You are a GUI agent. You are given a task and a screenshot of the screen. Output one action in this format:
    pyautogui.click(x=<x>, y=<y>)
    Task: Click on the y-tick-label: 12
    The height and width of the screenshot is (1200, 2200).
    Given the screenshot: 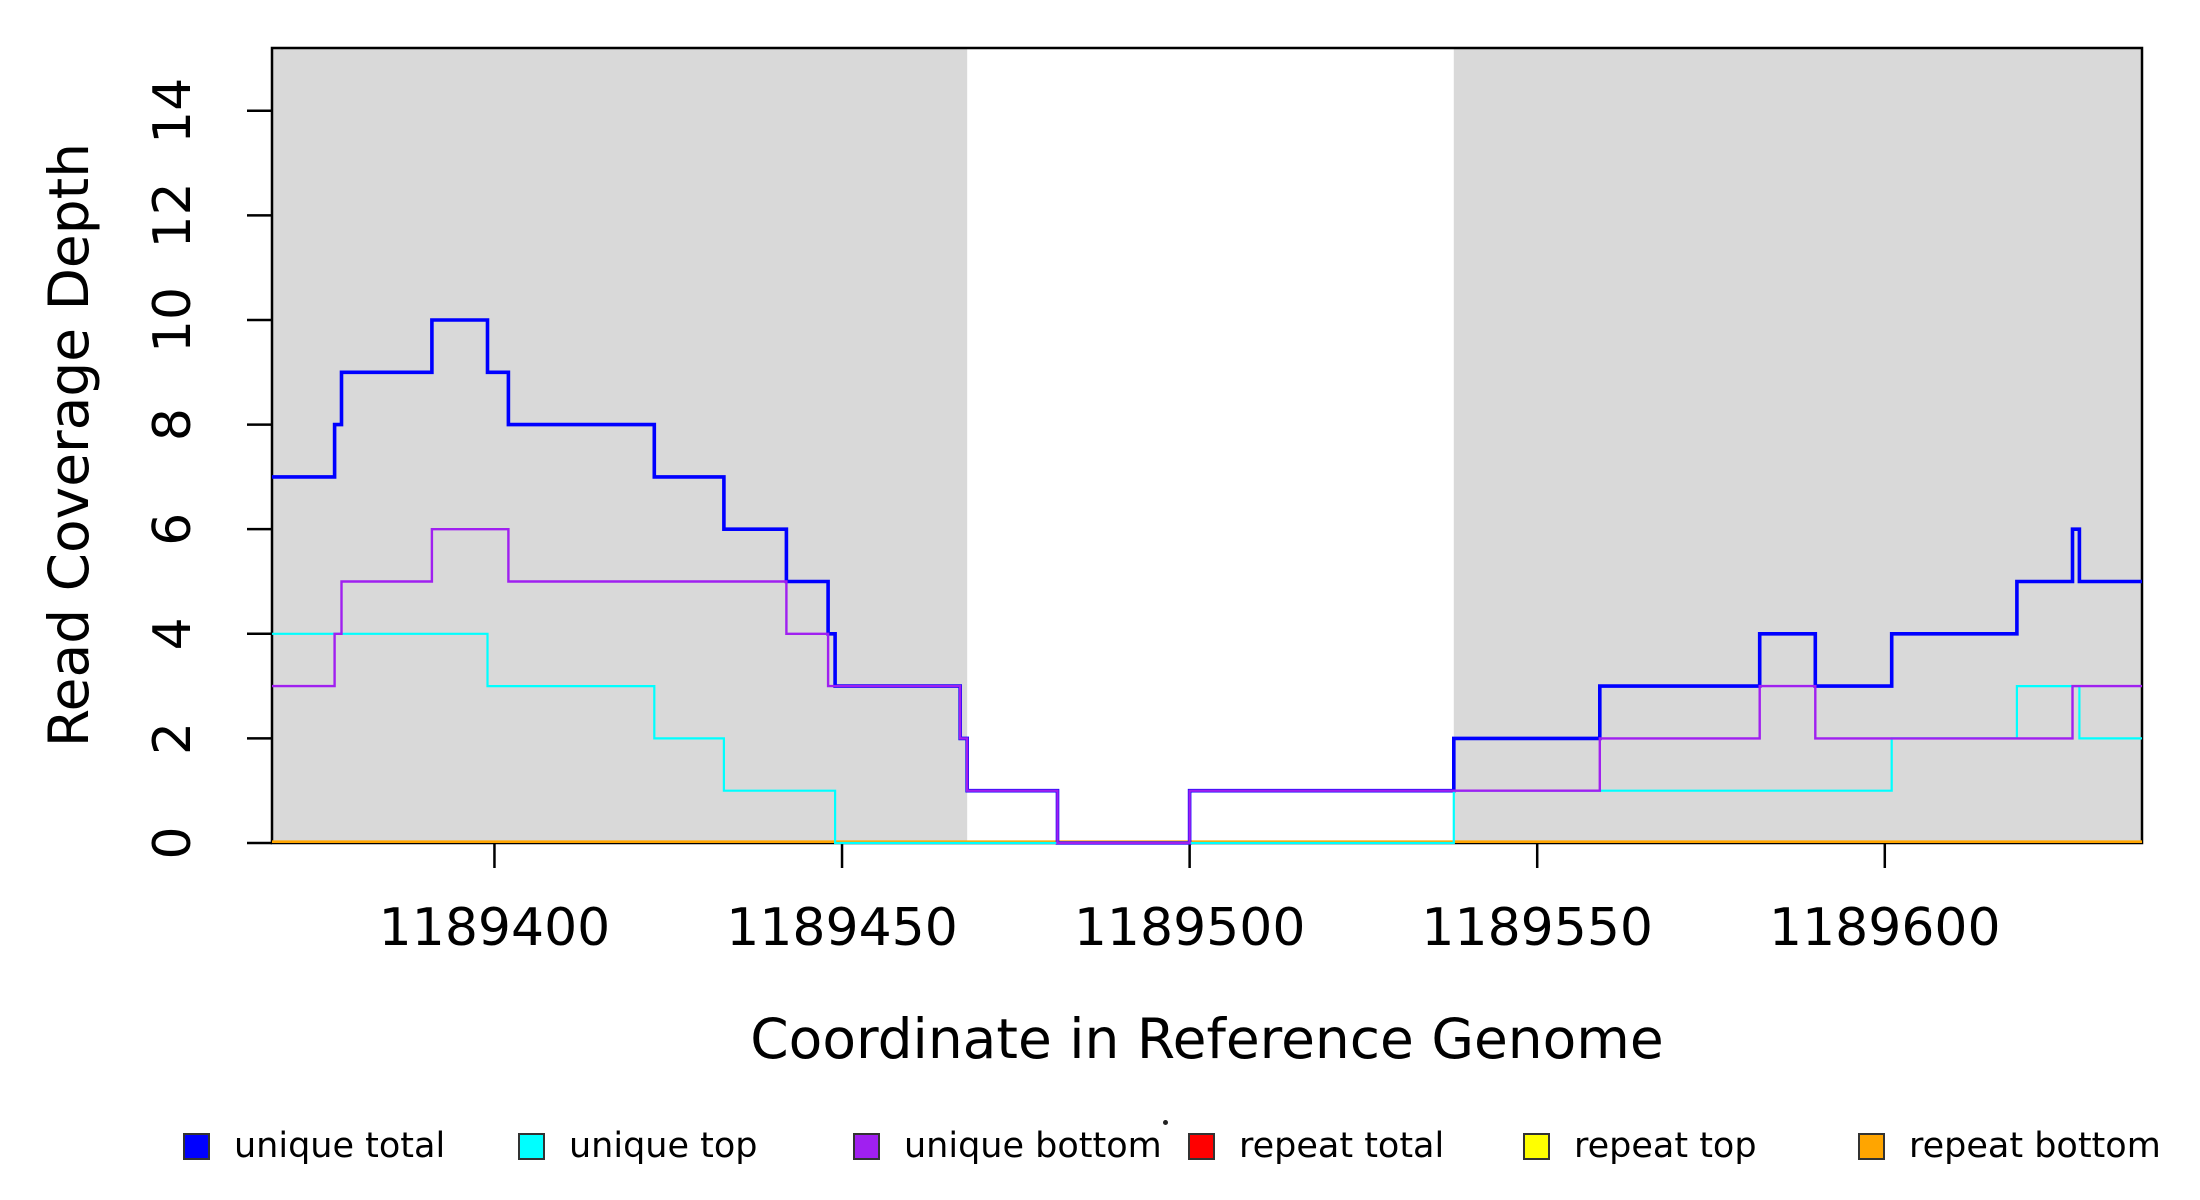 What is the action you would take?
    pyautogui.click(x=173, y=215)
    